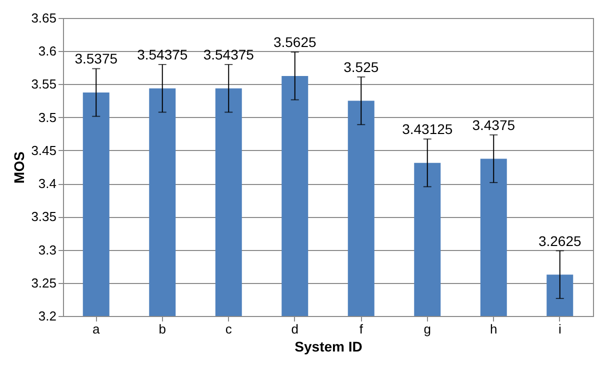 The image size is (616, 388). Describe the element at coordinates (228, 329) in the screenshot. I see `x-tick-label: c` at that location.